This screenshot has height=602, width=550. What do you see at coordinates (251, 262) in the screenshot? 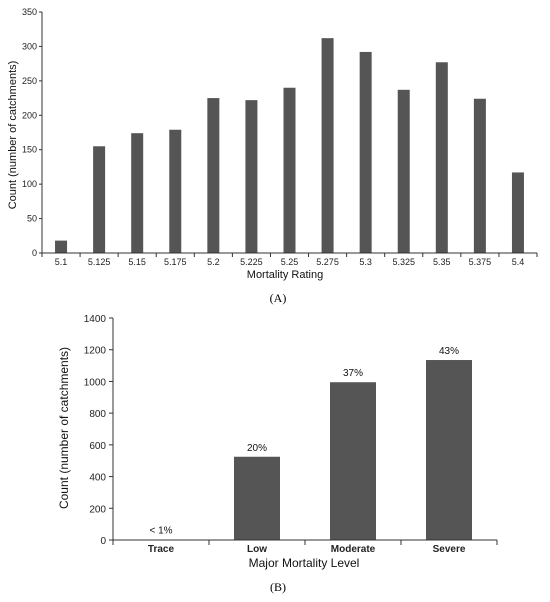
I see `chart-a-x-tick-label: 5.225` at bounding box center [251, 262].